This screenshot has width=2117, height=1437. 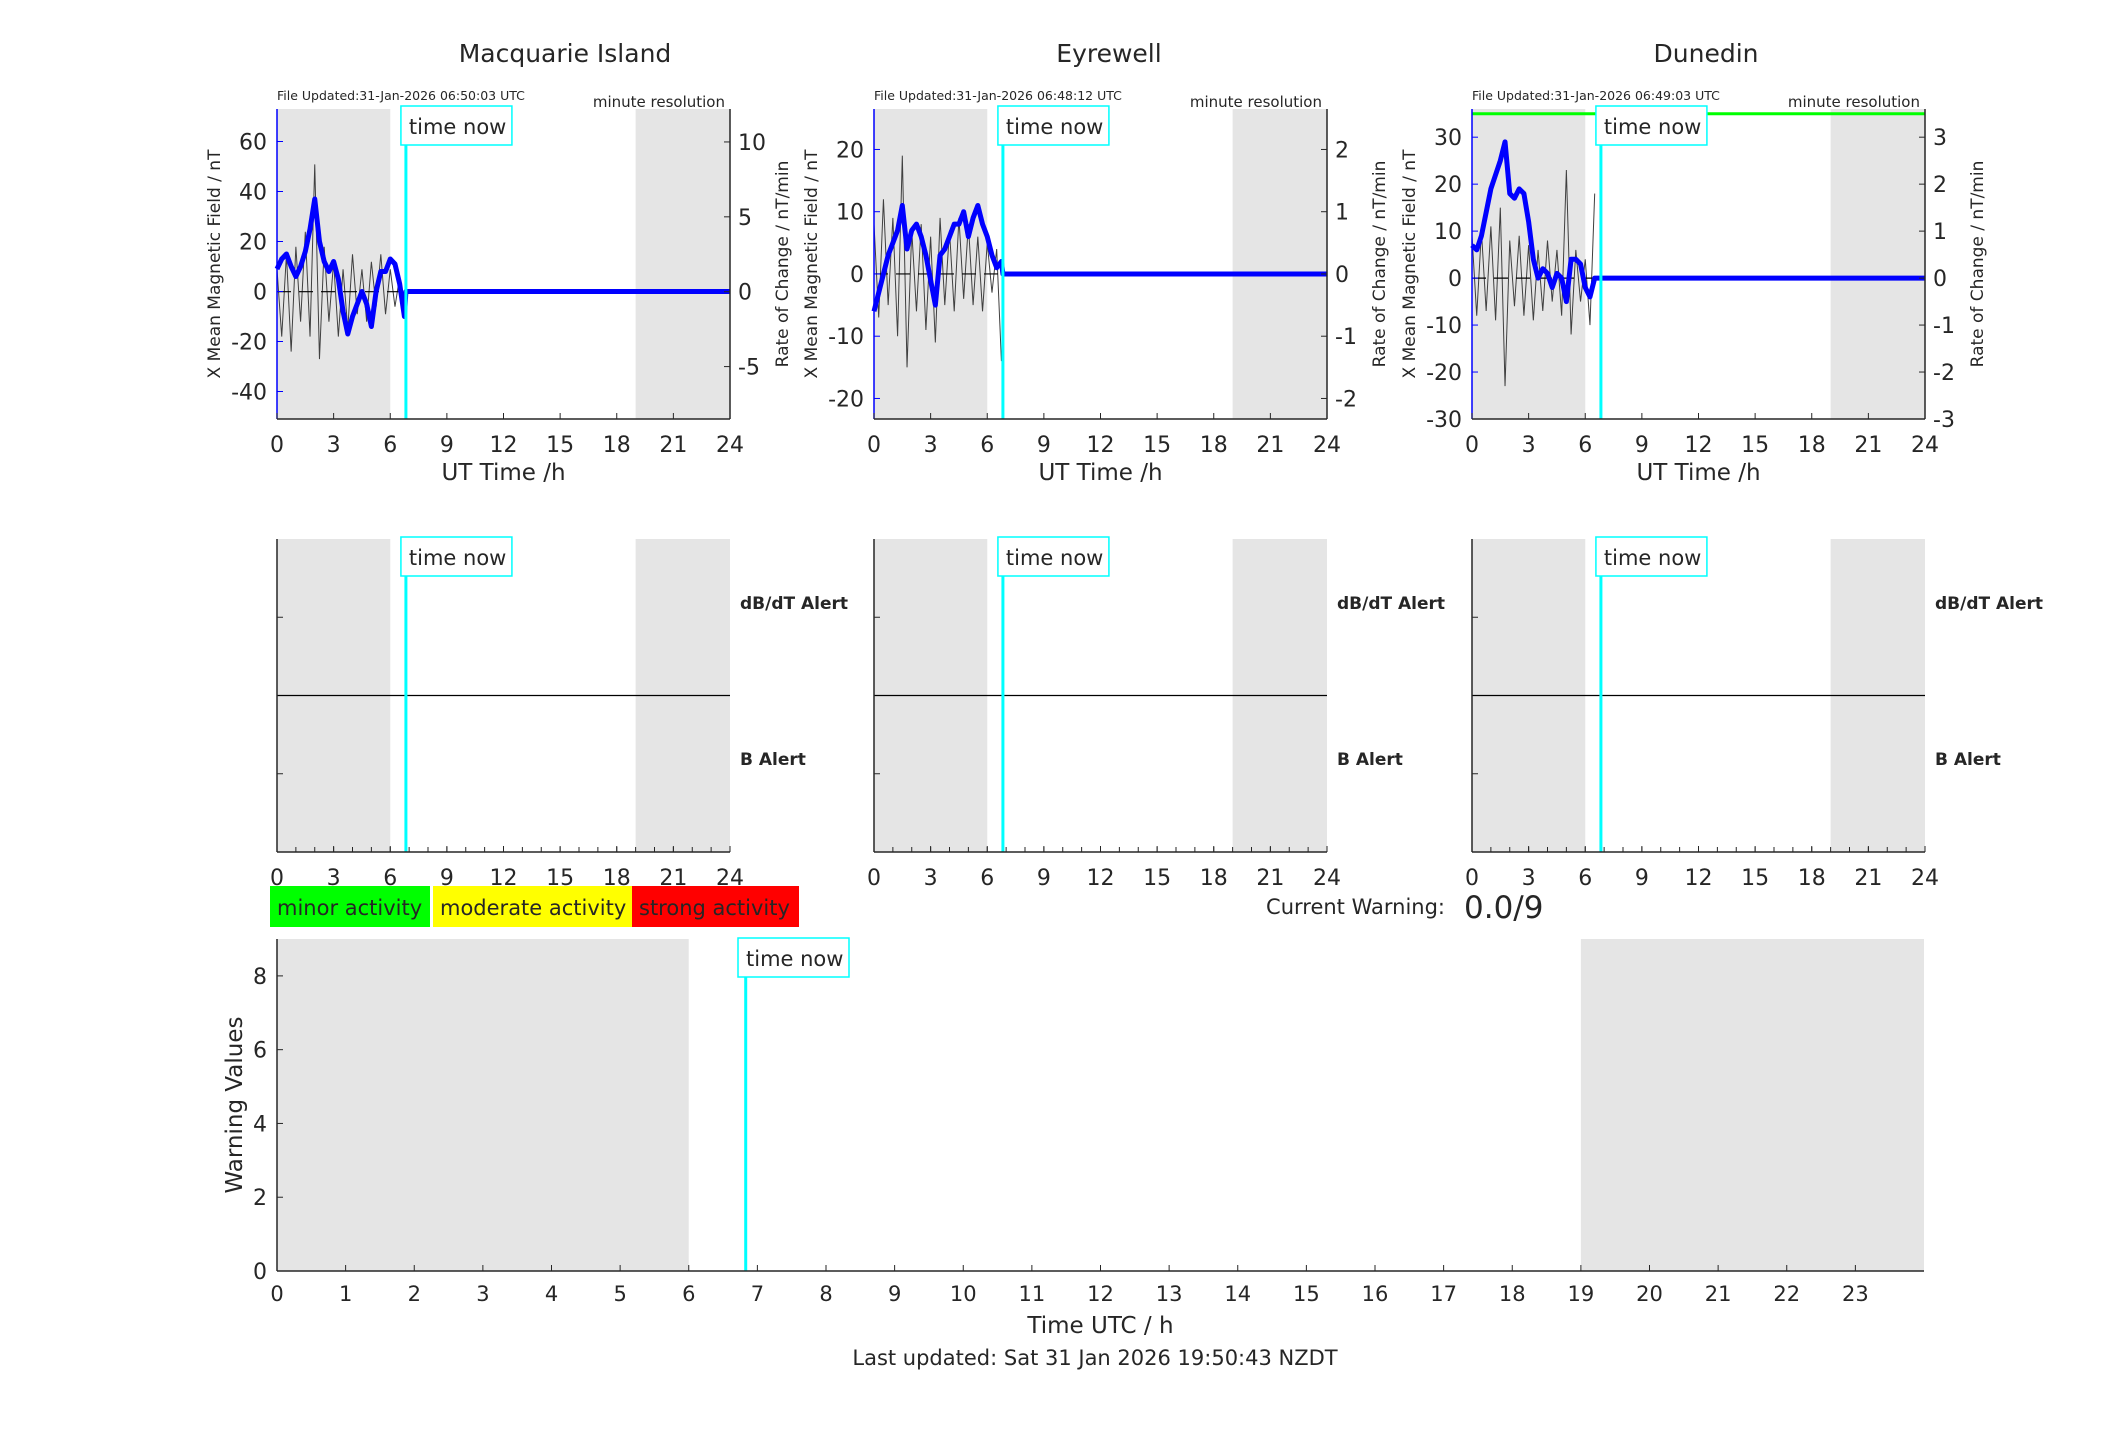 I want to click on x-tick-label: 7, so click(x=757, y=1294).